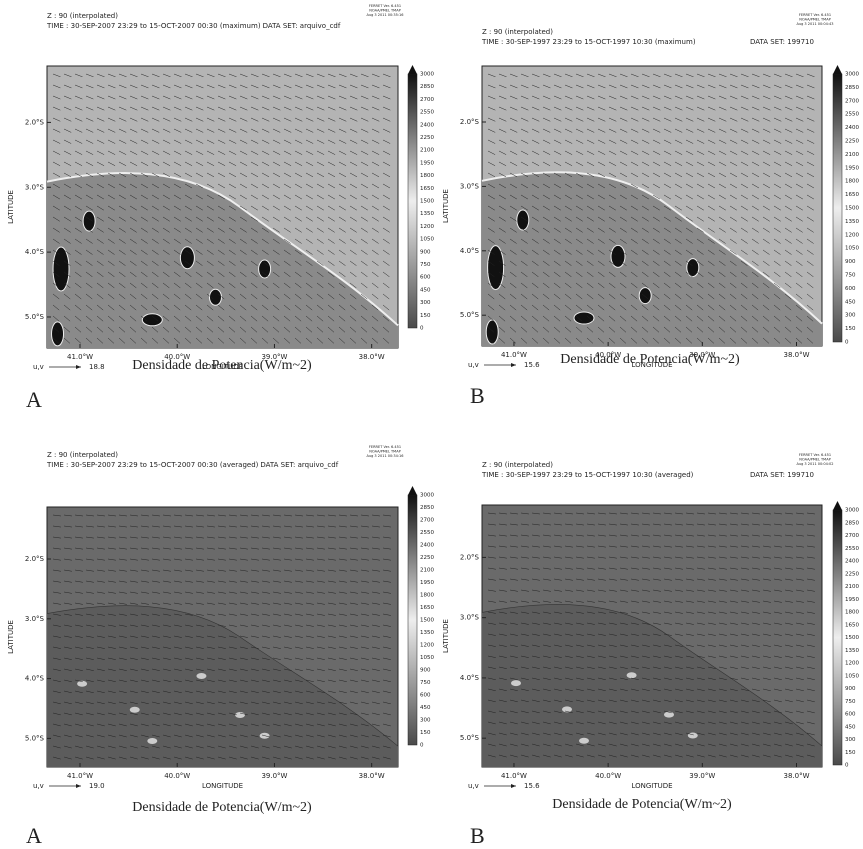  Describe the element at coordinates (814, 464) in the screenshot. I see `ferret-stamp: Aug 3 2011 00:04:02` at that location.